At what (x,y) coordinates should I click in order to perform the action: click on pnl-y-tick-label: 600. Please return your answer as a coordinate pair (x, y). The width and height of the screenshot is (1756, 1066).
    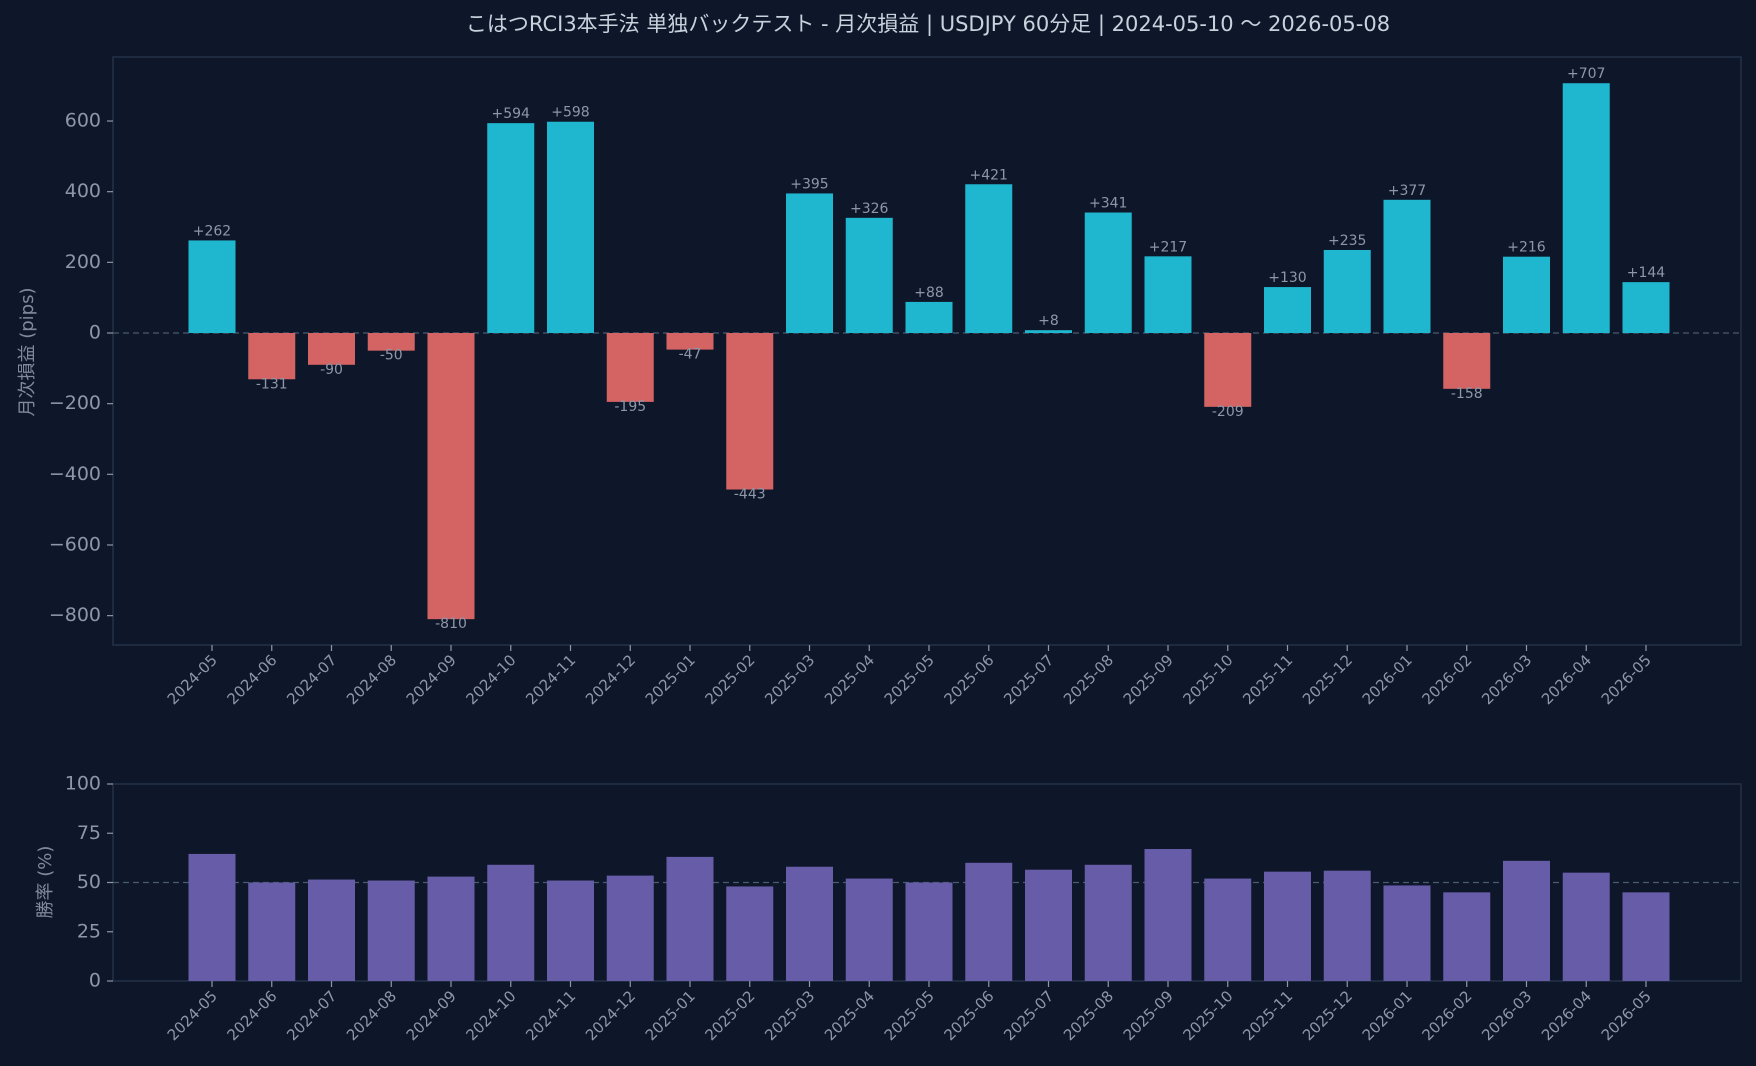
    Looking at the image, I should click on (83, 121).